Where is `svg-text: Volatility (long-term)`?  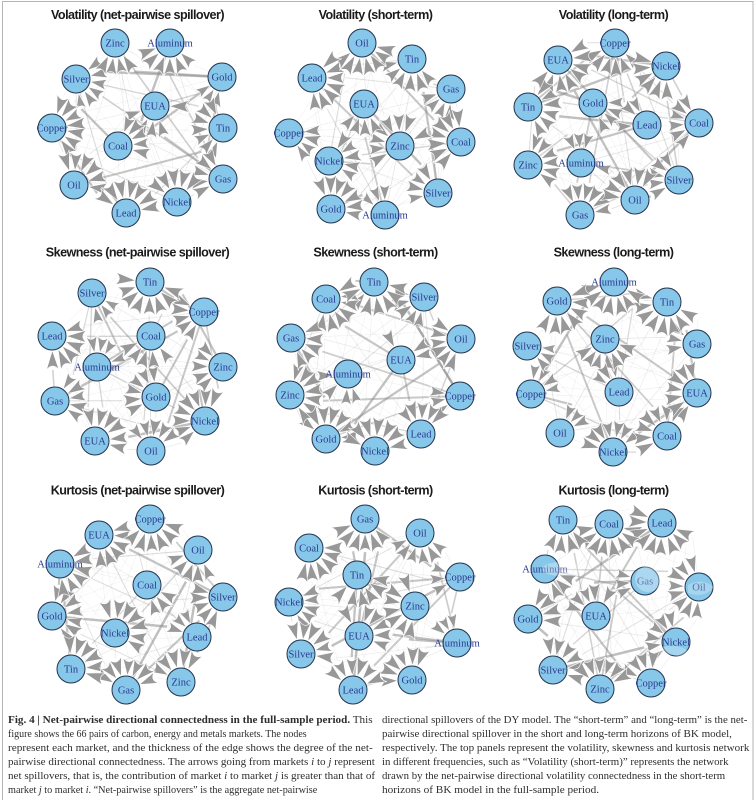
svg-text: Volatility (long-term) is located at coordinates (614, 15).